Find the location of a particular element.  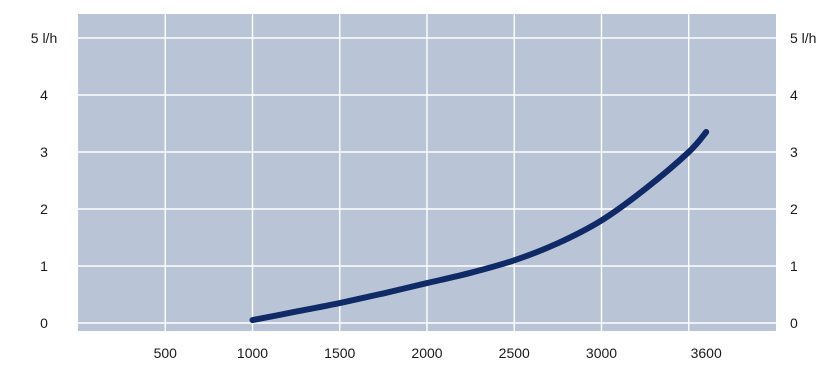

x-tick-label: 3600 is located at coordinates (706, 353).